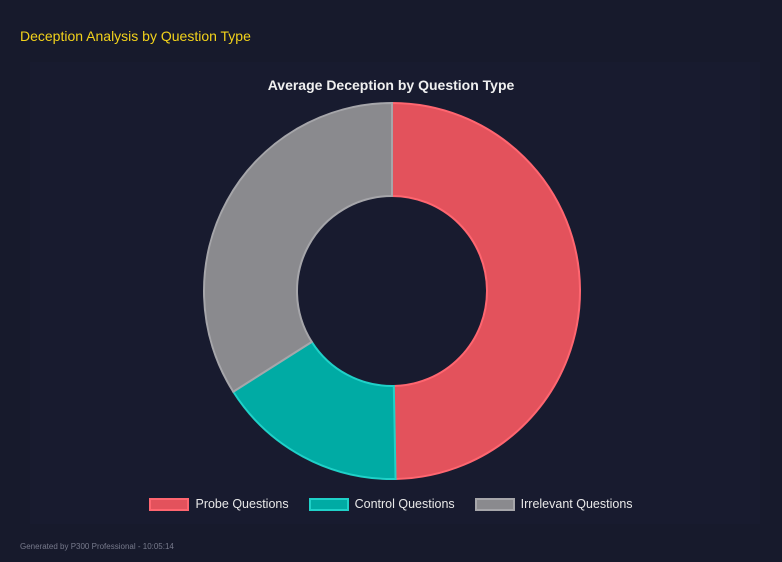 The image size is (782, 562). Describe the element at coordinates (298, 247) in the screenshot. I see `slice-irrelevant-questions` at that location.